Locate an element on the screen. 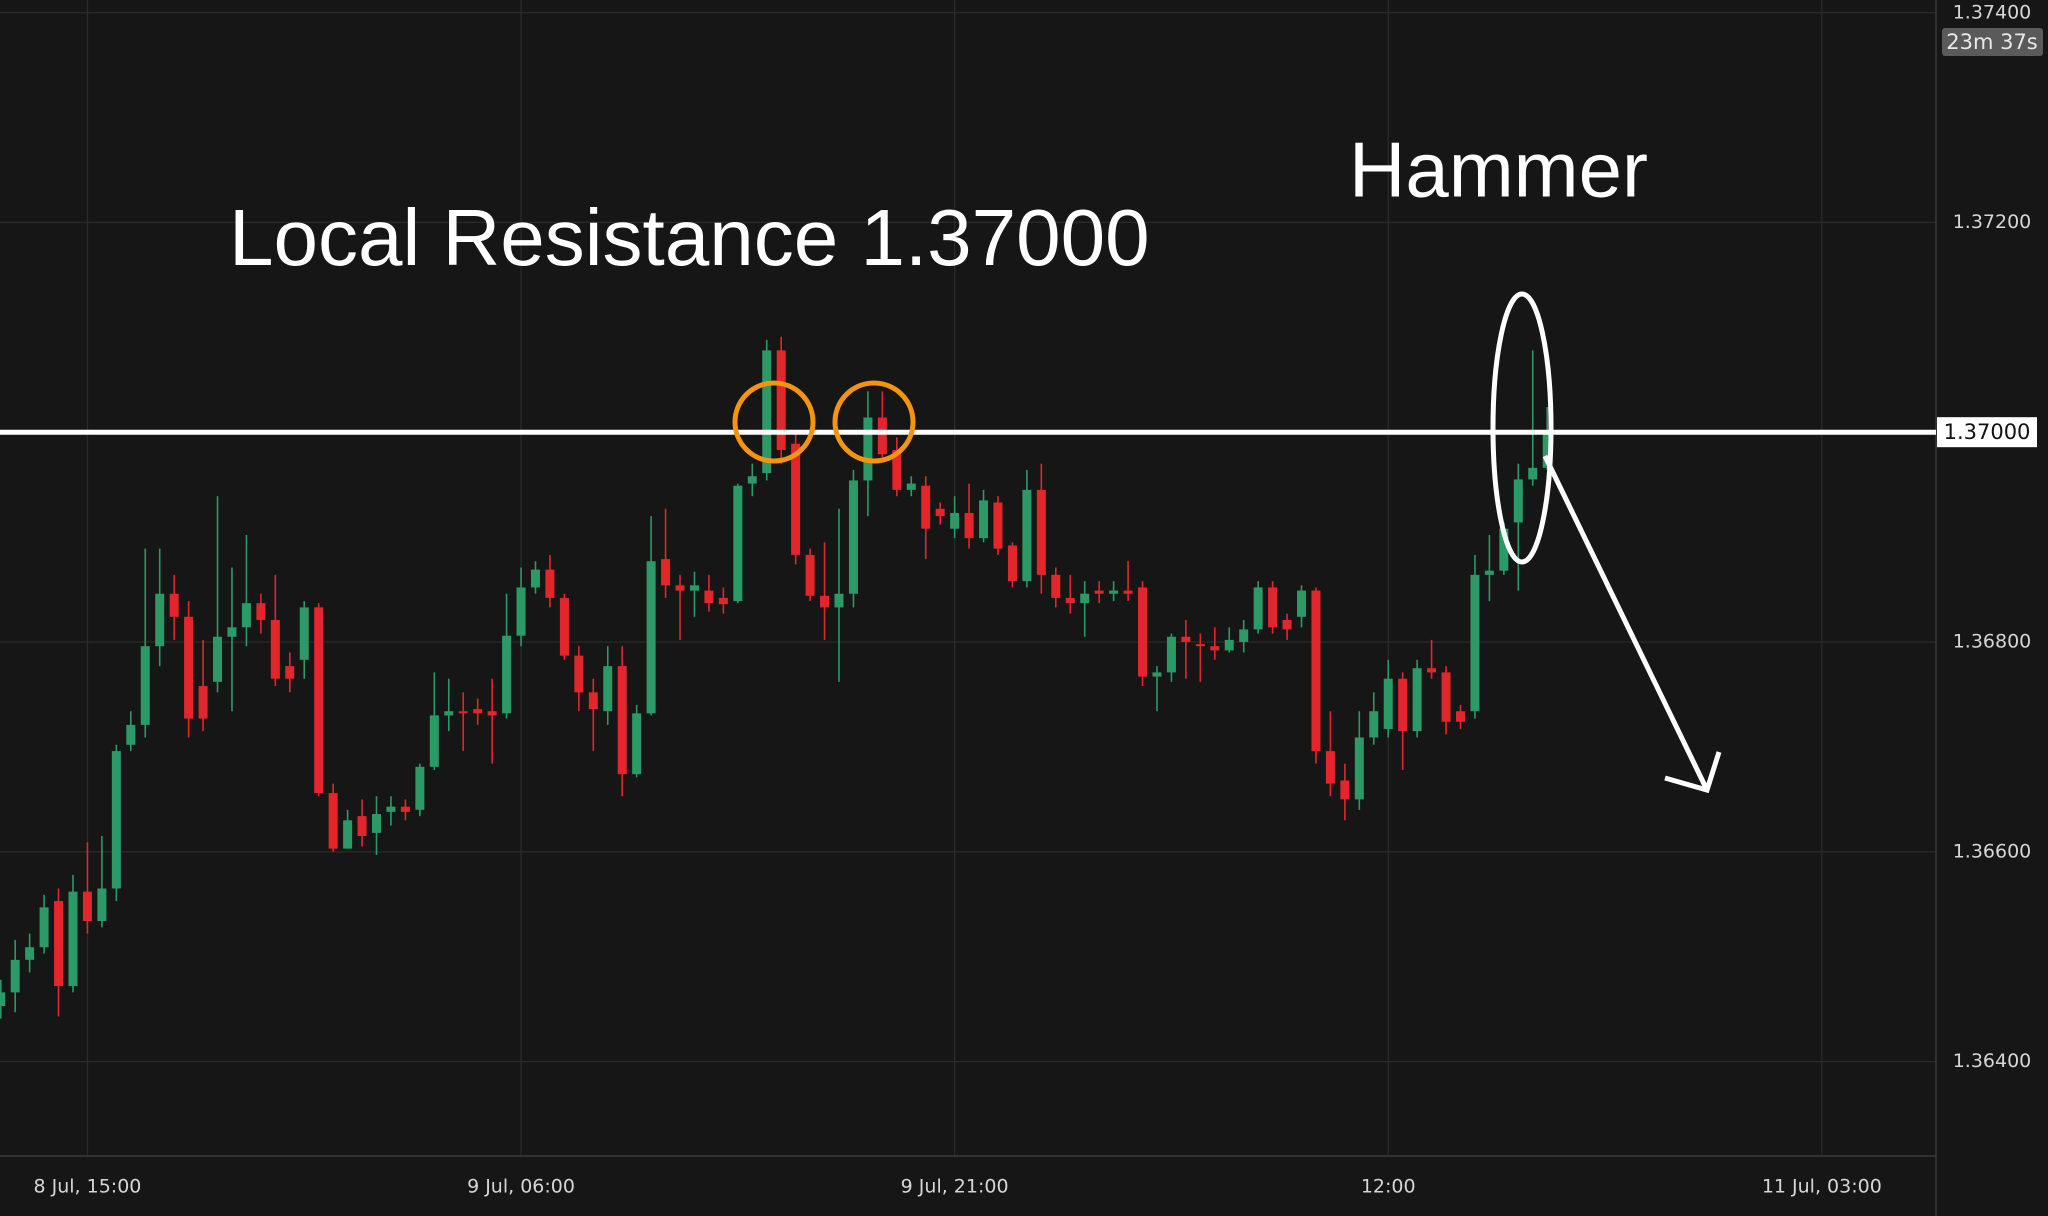 This screenshot has height=1216, width=2048. x-tick-label: 8 Jul, 15:00 is located at coordinates (87, 1187).